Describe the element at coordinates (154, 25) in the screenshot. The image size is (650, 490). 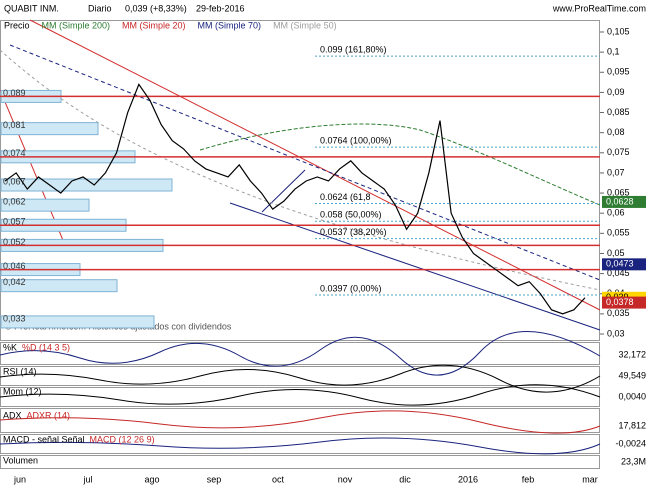
I see `legend-entry: MM (Simple 20)` at that location.